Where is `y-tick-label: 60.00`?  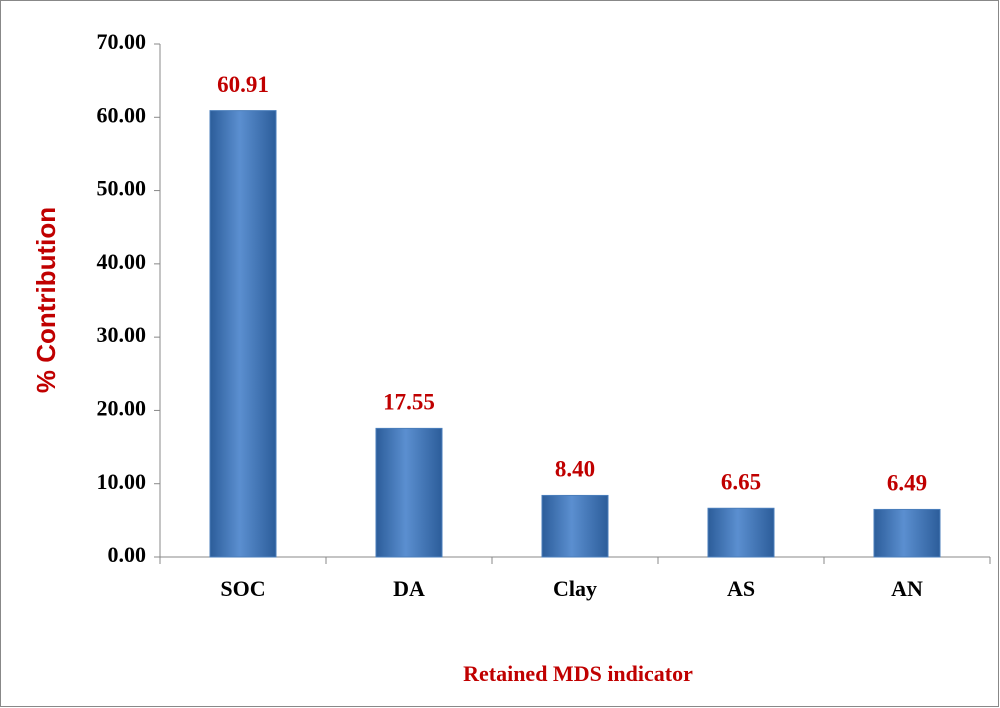
y-tick-label: 60.00 is located at coordinates (122, 114).